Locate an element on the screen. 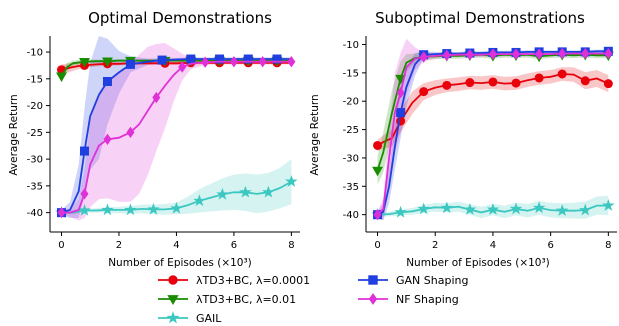  legend-entry: NF Shaping is located at coordinates (408, 299).